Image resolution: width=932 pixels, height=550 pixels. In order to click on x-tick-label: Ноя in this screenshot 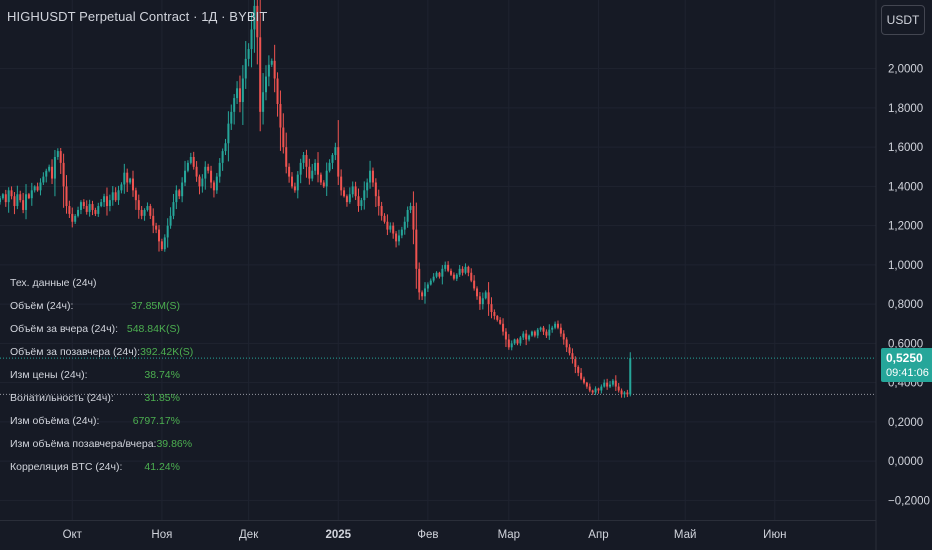, I will do `click(161, 535)`.